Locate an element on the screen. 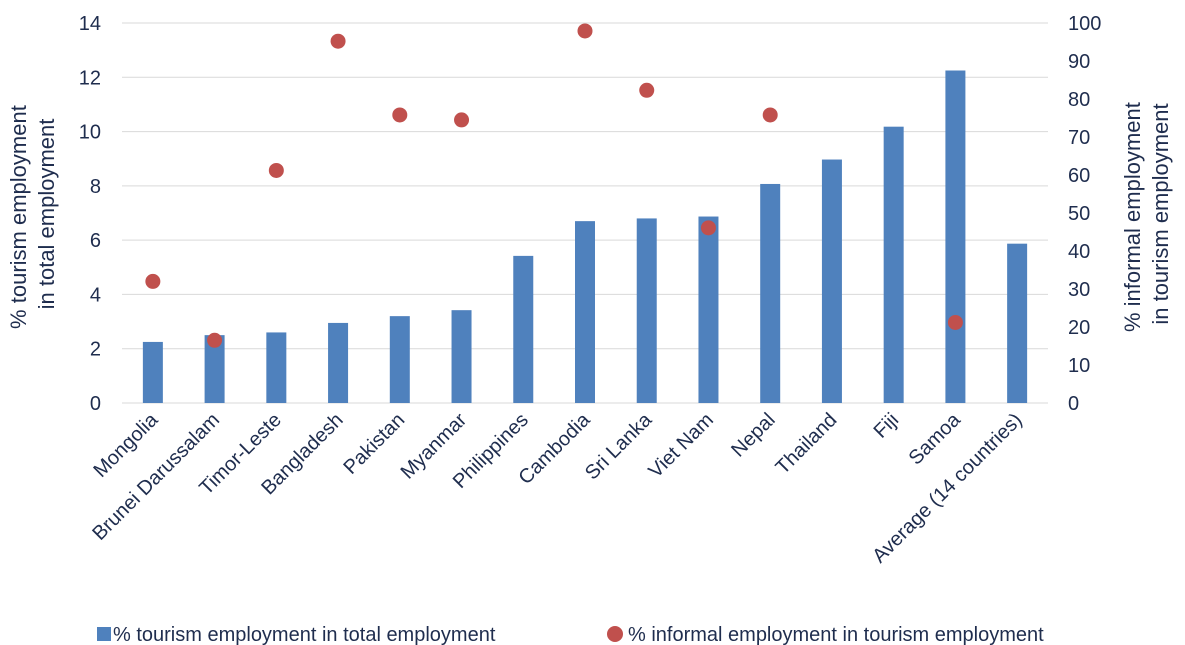 The width and height of the screenshot is (1185, 645). left-axis-title-line-1: % tourism employment is located at coordinates (18, 217).